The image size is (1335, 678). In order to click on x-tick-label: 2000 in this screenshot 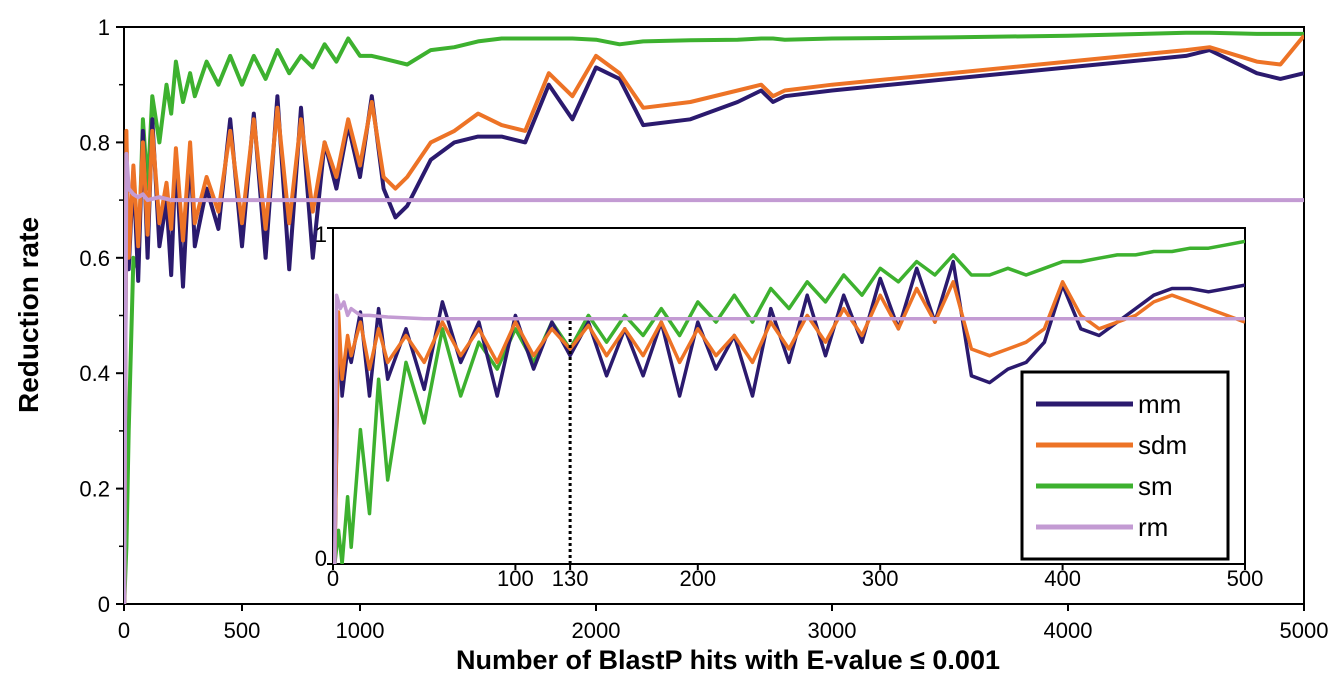, I will do `click(596, 630)`.